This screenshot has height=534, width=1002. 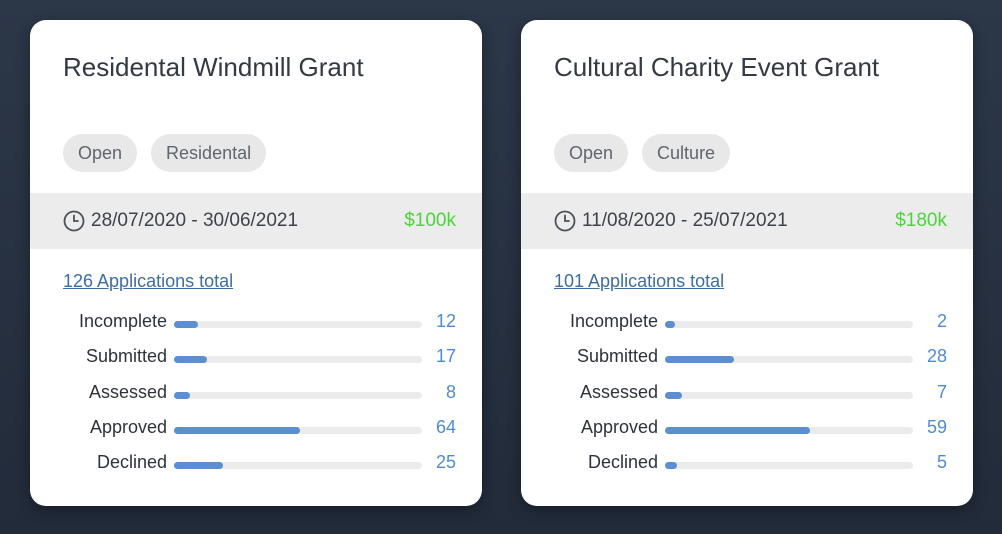 I want to click on date-range: 11/08/2020 - 25/07/2021, so click(x=671, y=221).